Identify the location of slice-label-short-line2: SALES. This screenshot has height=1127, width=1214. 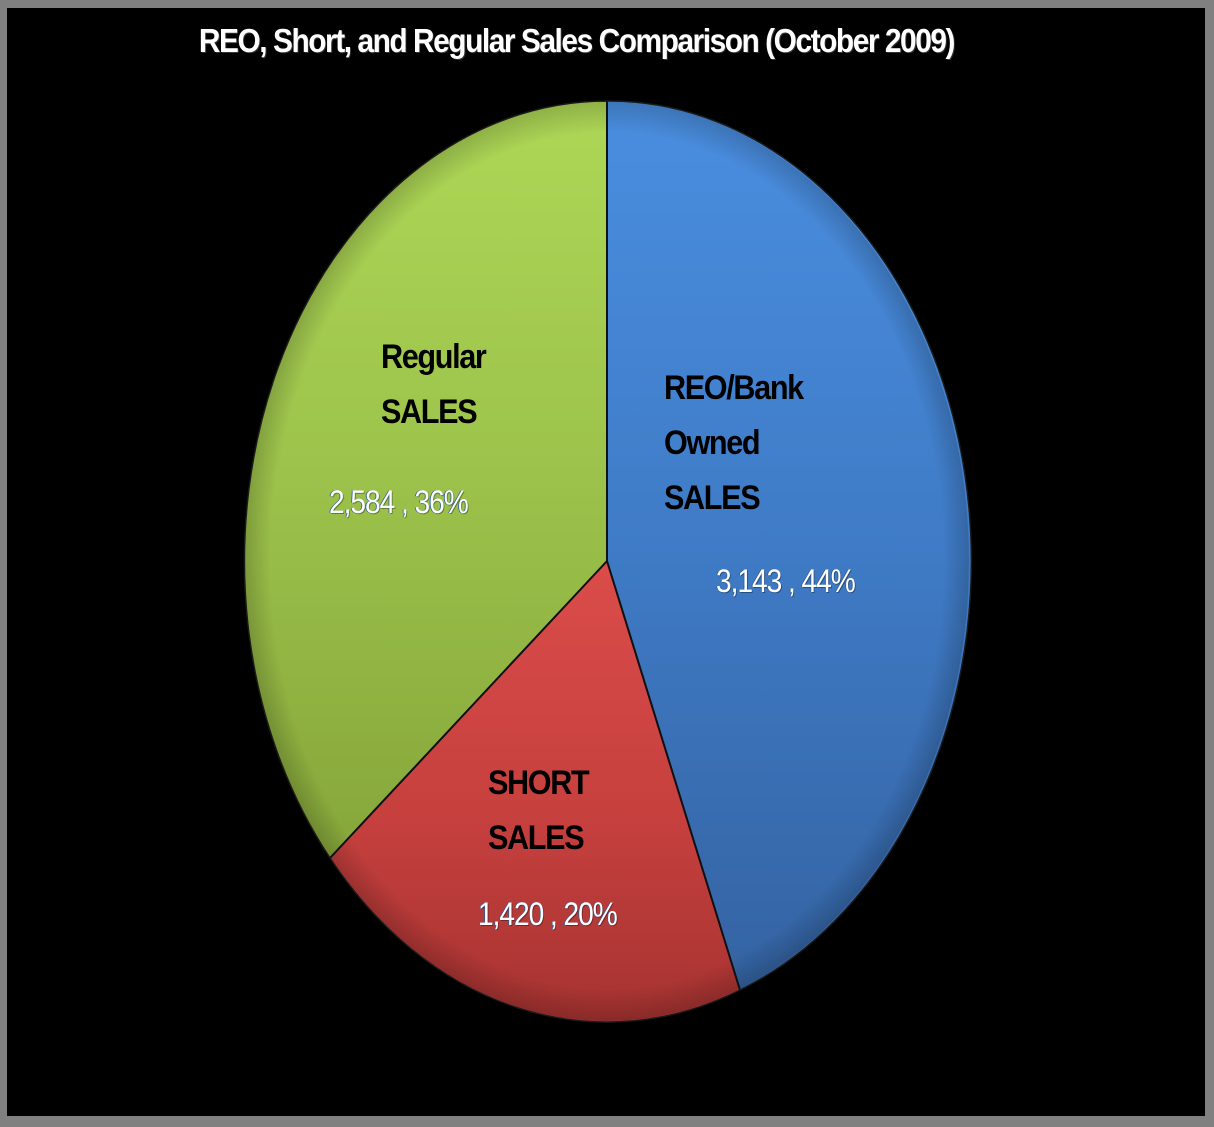
(536, 838).